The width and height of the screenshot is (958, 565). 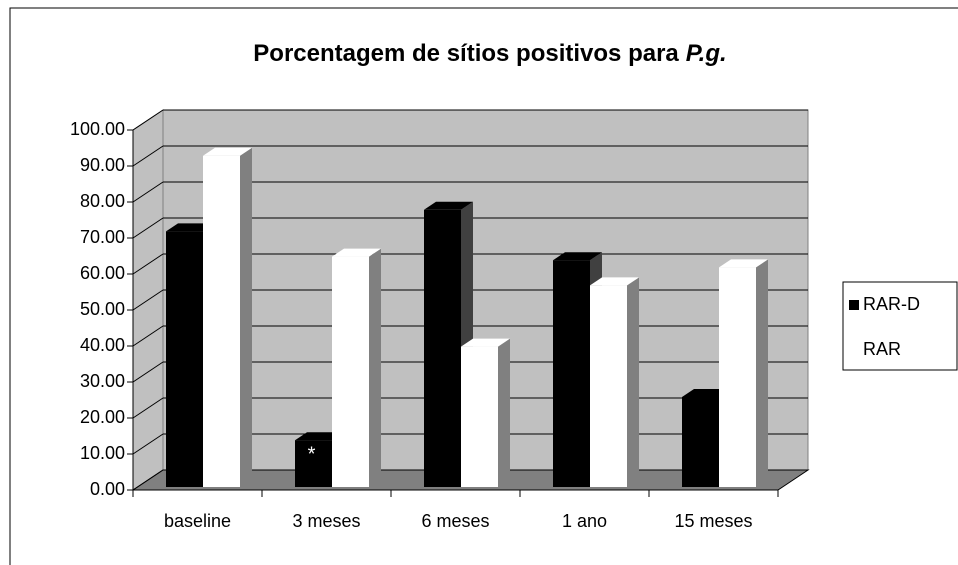 What do you see at coordinates (326, 521) in the screenshot?
I see `x-tick-label: 3 meses` at bounding box center [326, 521].